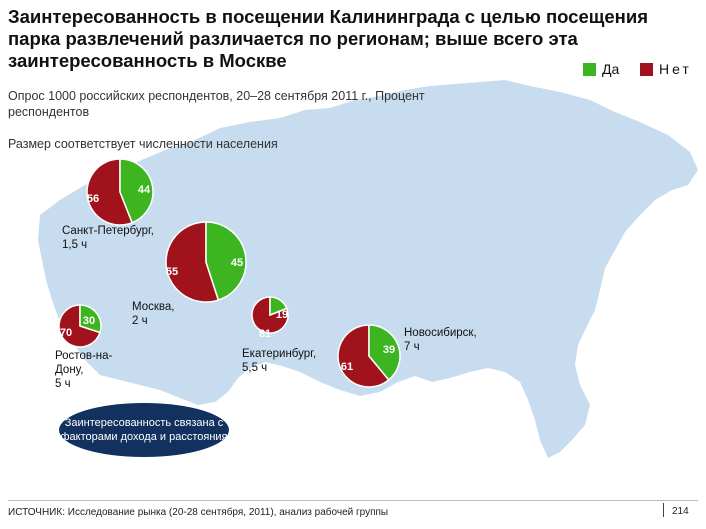 The width and height of the screenshot is (706, 529). I want to click on city-time-ekb: 5,5 ч, so click(255, 368).